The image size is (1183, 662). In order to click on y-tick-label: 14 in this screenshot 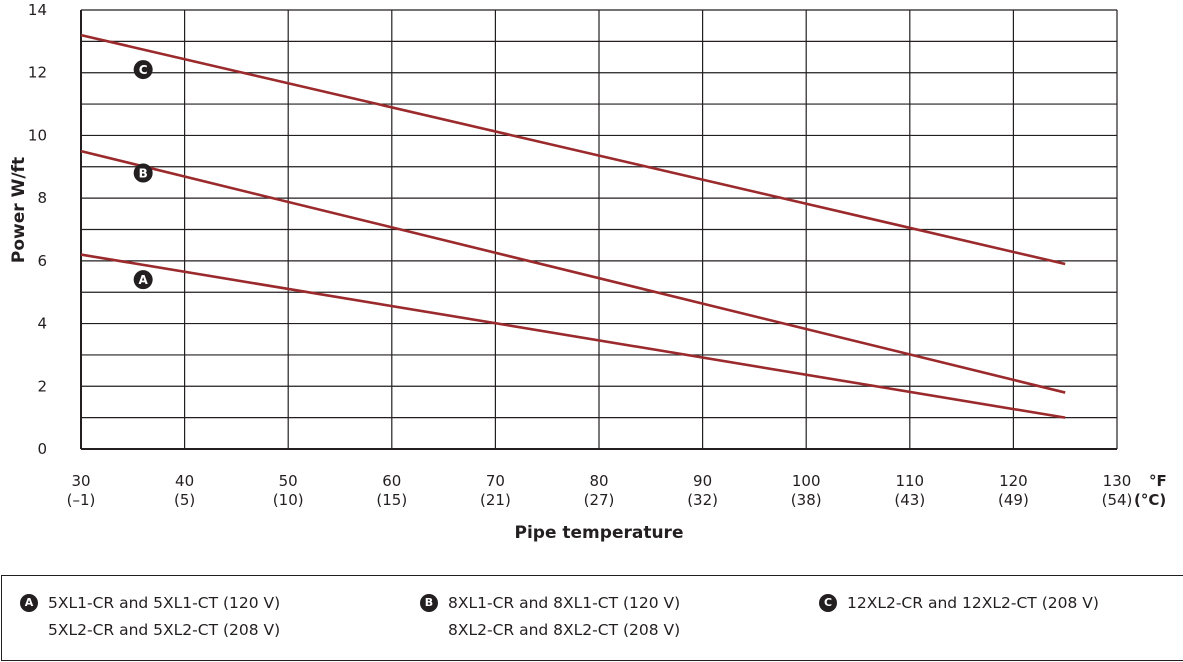, I will do `click(37, 10)`.